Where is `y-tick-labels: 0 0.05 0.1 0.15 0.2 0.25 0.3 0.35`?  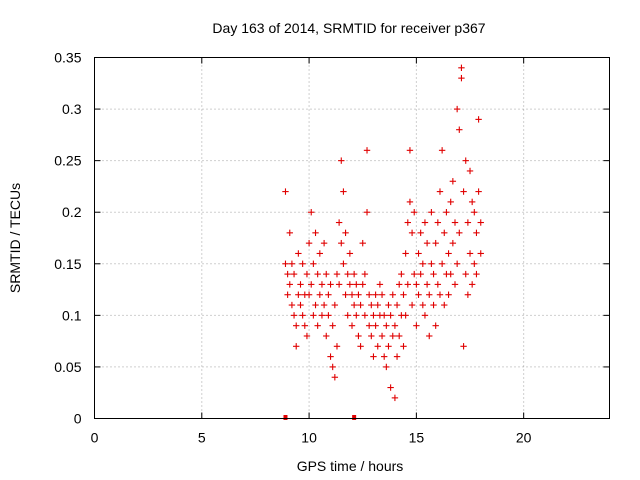 y-tick-labels: 0 0.05 0.1 0.15 0.2 0.25 0.3 0.35 is located at coordinates (67, 238).